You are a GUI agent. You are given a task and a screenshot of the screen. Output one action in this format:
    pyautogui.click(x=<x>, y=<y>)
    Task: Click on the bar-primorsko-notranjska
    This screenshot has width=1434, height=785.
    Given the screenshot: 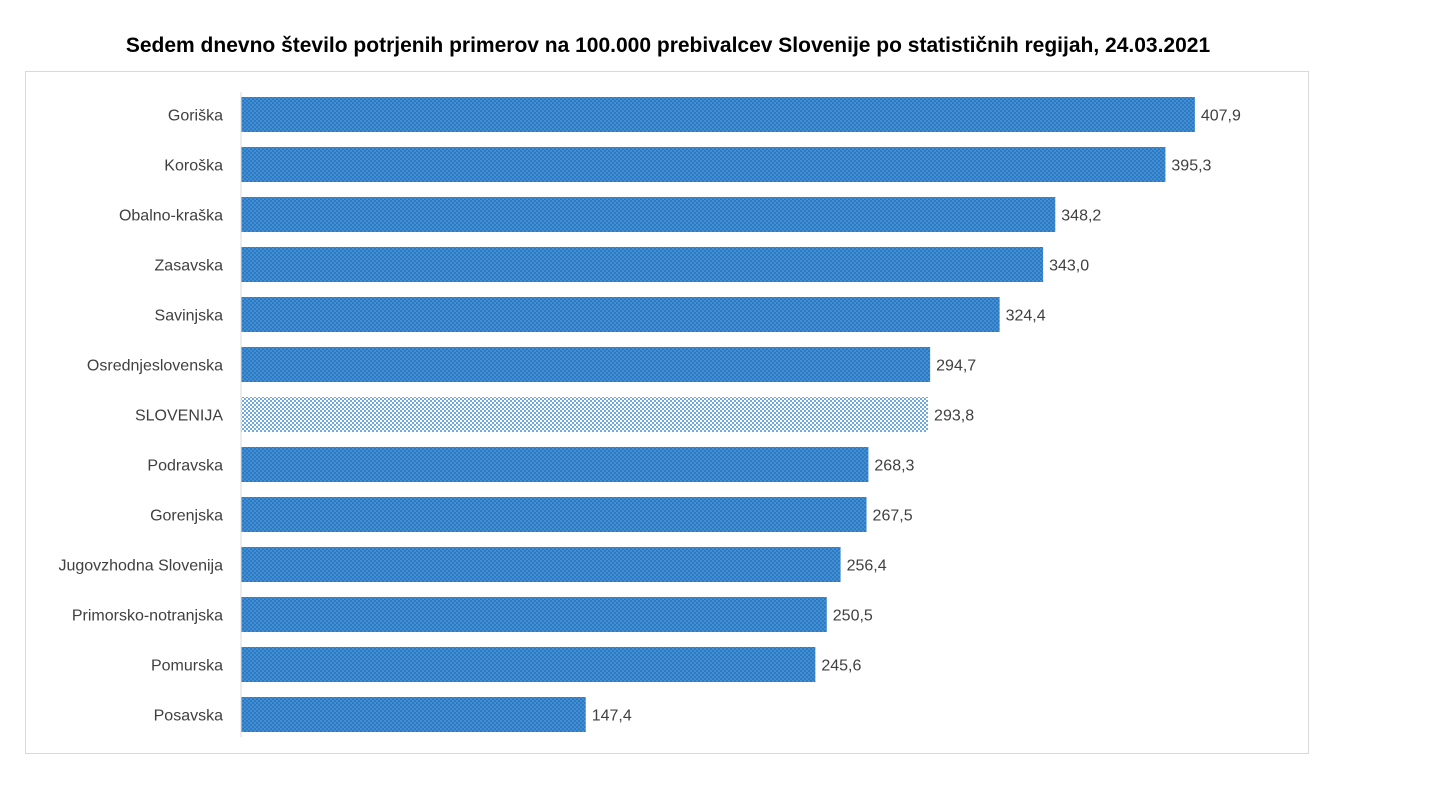 What is the action you would take?
    pyautogui.click(x=534, y=614)
    